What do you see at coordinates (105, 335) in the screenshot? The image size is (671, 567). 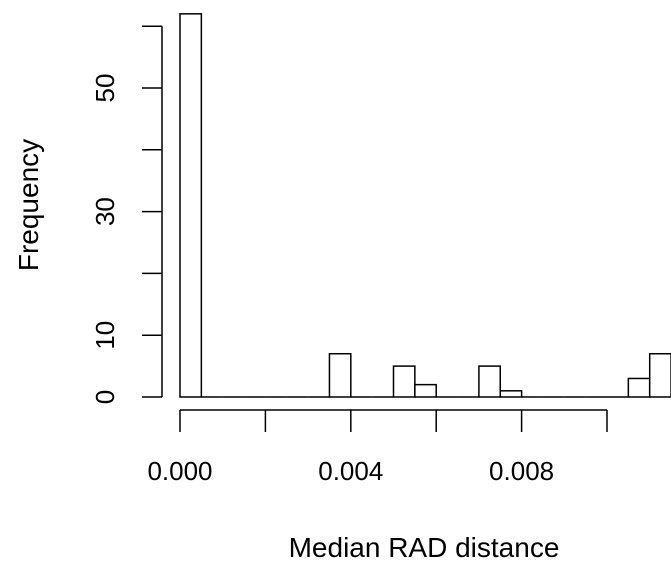 I see `y-tick-label: 10` at bounding box center [105, 335].